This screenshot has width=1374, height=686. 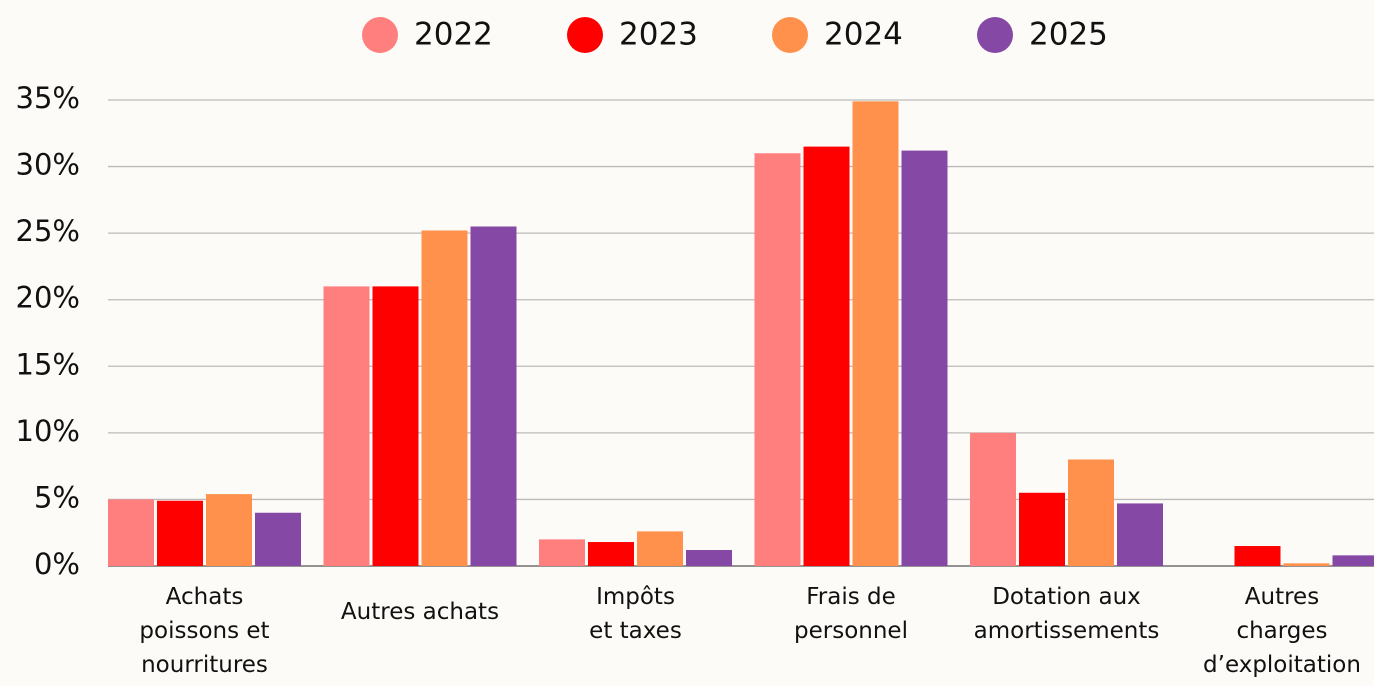 What do you see at coordinates (1282, 631) in the screenshot?
I see `x-tick-label: Autres charges d’exploitation` at bounding box center [1282, 631].